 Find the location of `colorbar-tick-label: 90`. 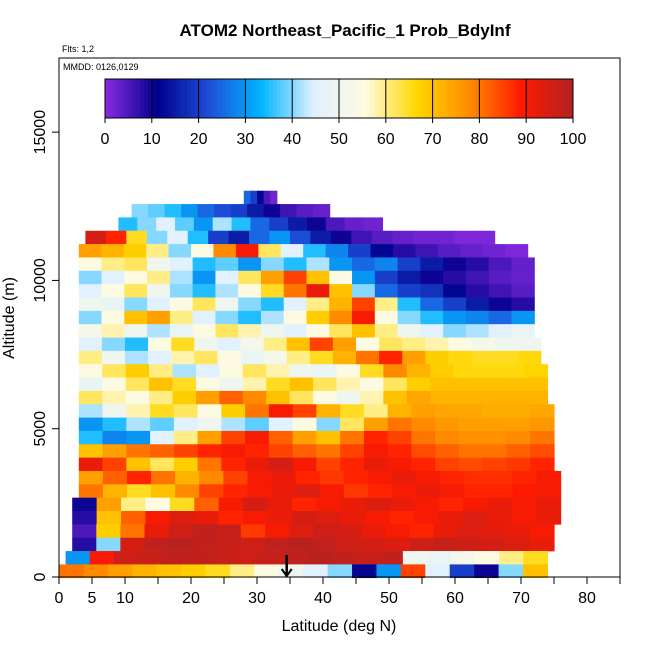

colorbar-tick-label: 90 is located at coordinates (526, 139).